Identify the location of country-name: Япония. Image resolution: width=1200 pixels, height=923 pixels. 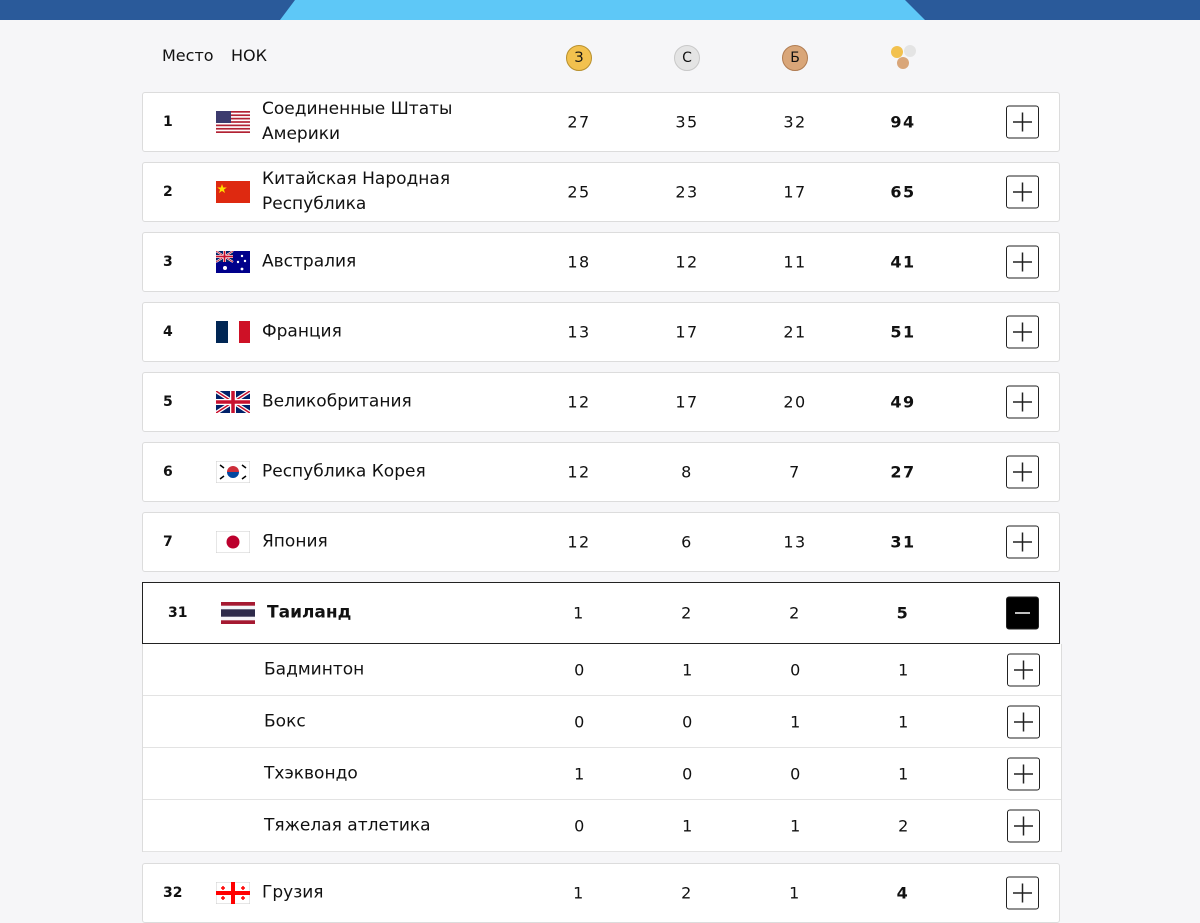
(295, 541).